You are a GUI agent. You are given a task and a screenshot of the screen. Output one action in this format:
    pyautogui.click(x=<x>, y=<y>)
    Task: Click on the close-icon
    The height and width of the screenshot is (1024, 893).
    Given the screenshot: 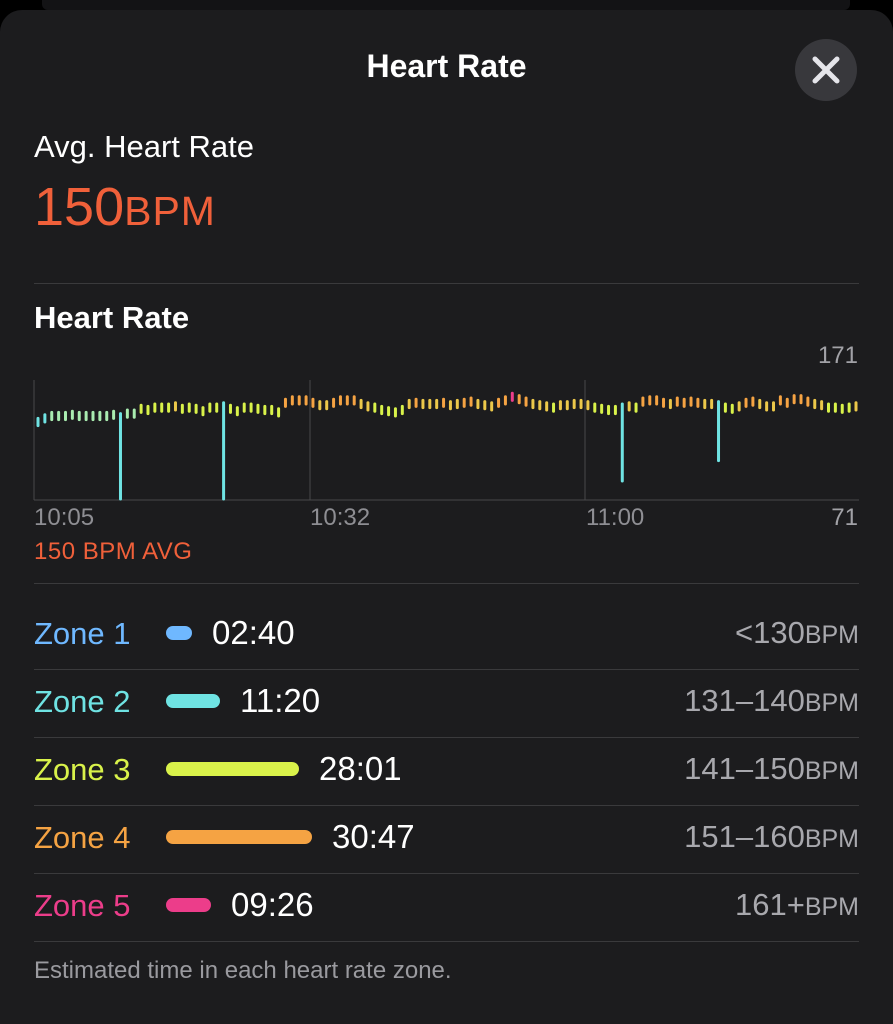 What is the action you would take?
    pyautogui.click(x=826, y=70)
    